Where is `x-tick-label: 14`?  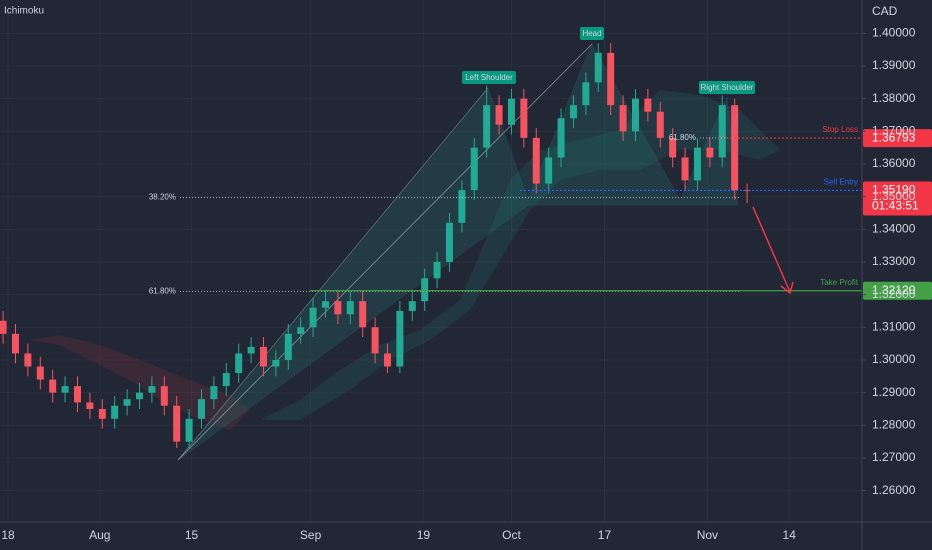 x-tick-label: 14 is located at coordinates (790, 535).